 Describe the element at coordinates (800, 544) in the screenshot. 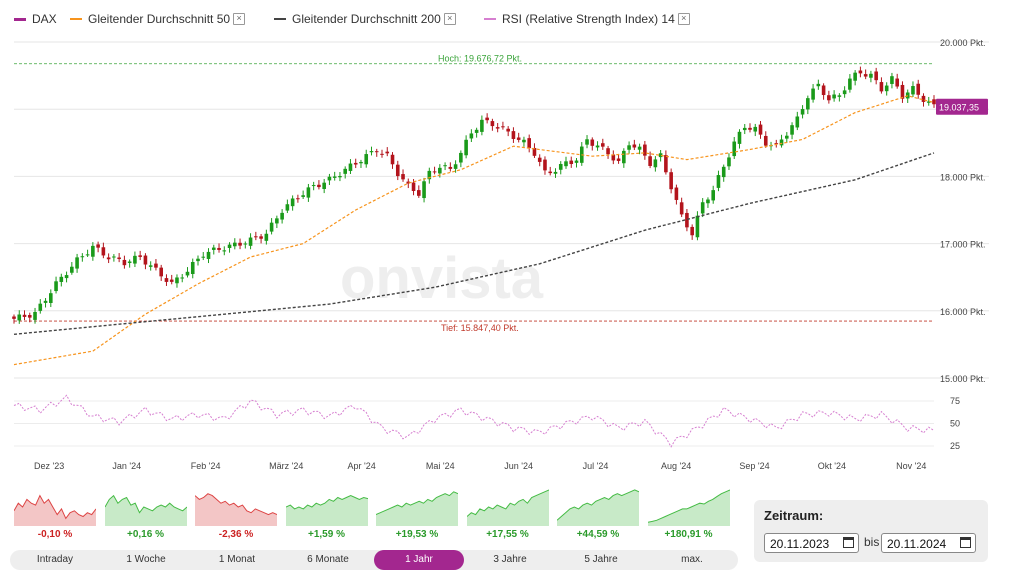

I see `date-from-value: 20.11.2023` at that location.